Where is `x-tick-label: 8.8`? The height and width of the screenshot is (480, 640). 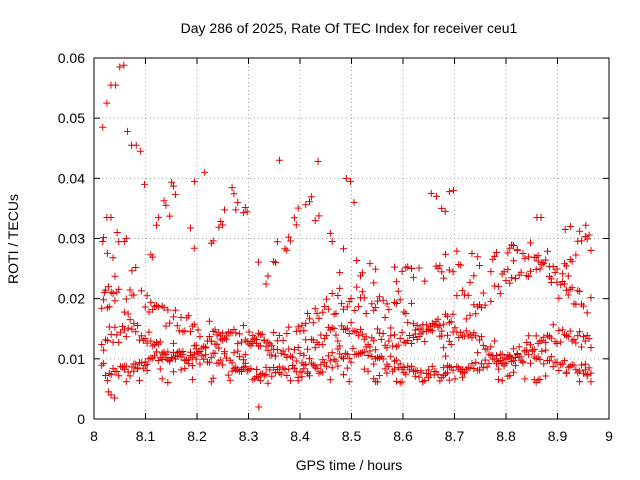 x-tick-label: 8.8 is located at coordinates (506, 436).